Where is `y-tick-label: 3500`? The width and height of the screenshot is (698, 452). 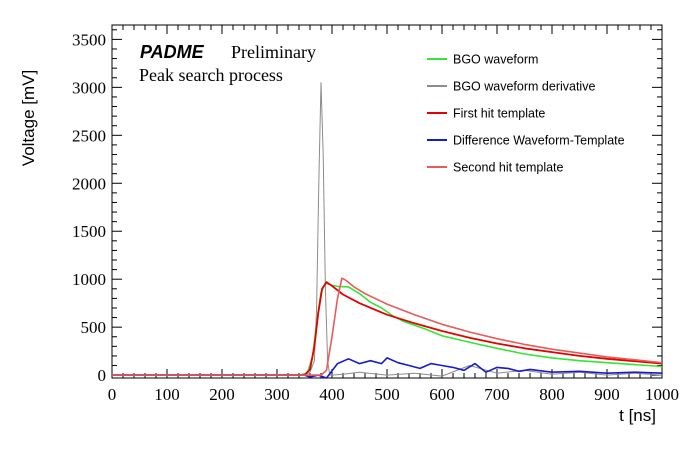 y-tick-label: 3500 is located at coordinates (89, 39).